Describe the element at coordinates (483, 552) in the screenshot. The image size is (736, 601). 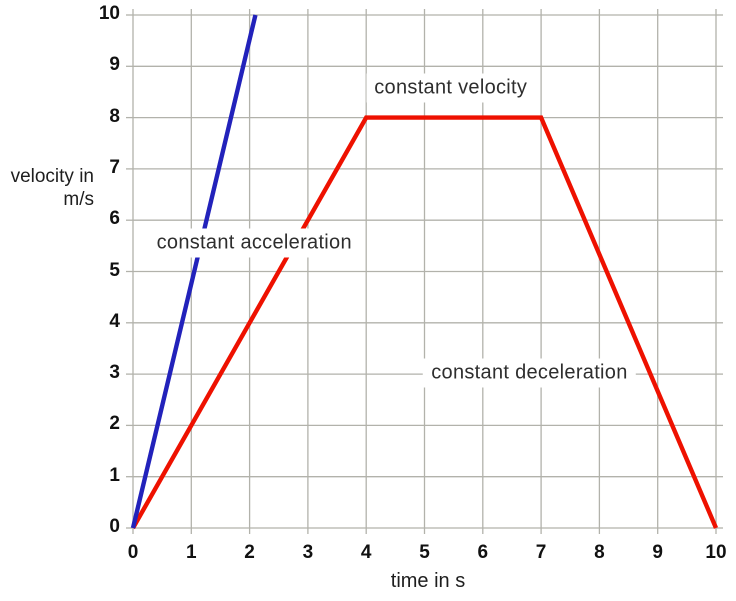
I see `x-tick-label: 6` at that location.